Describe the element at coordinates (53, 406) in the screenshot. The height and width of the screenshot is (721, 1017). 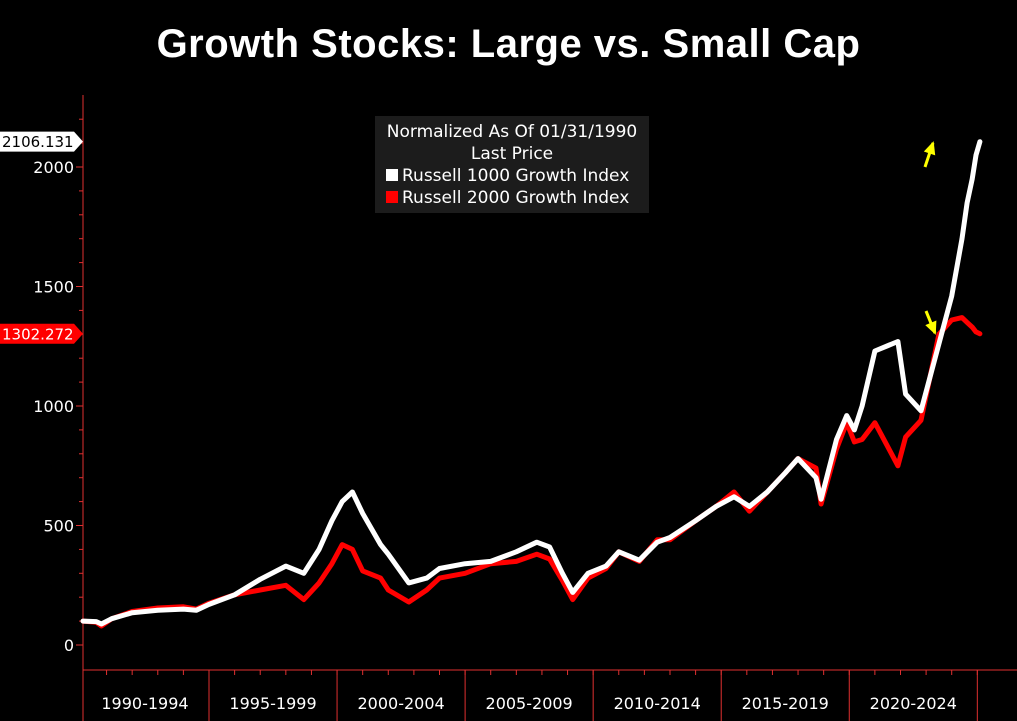
I see `y-tick-label: 1000` at that location.